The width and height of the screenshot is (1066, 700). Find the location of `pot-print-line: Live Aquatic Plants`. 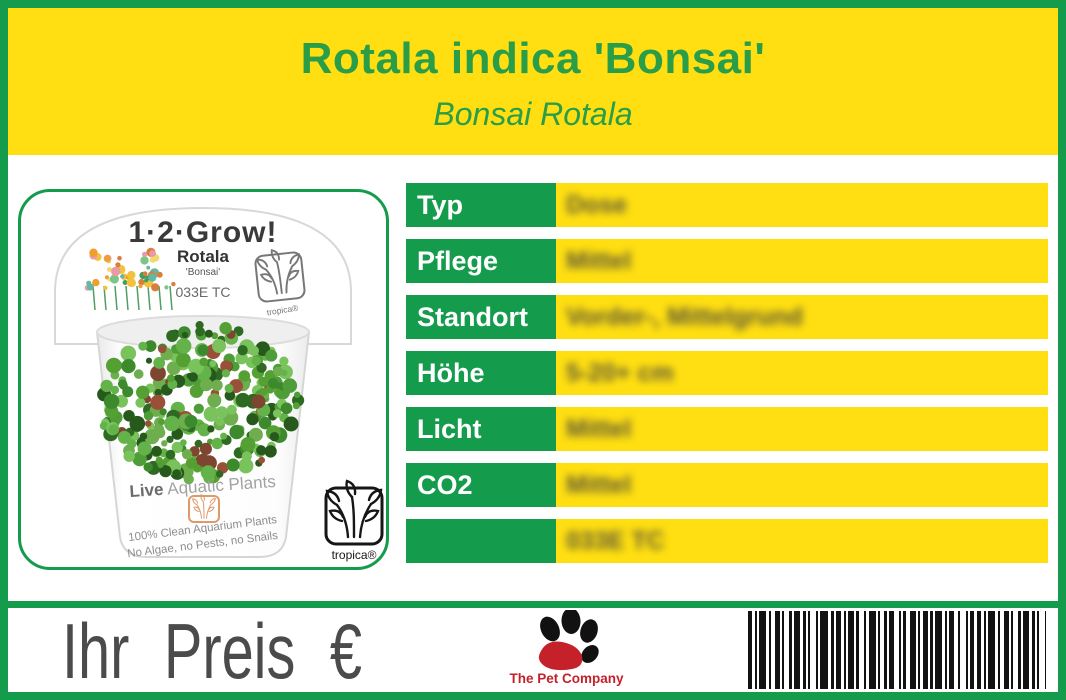

pot-print-line: Live Aquatic Plants is located at coordinates (202, 486).